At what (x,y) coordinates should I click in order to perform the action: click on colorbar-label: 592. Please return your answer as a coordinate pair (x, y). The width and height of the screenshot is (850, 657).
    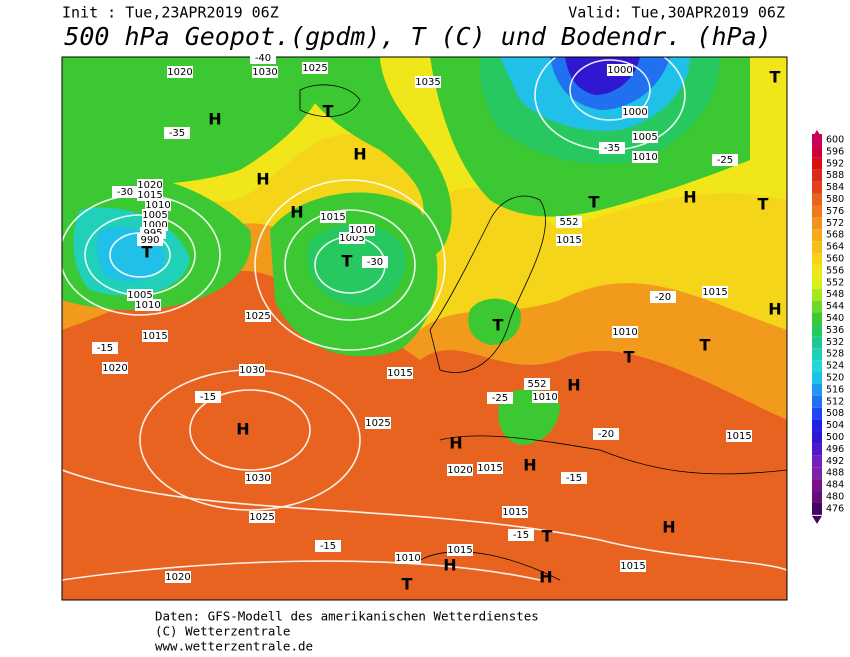
    Looking at the image, I should click on (835, 163).